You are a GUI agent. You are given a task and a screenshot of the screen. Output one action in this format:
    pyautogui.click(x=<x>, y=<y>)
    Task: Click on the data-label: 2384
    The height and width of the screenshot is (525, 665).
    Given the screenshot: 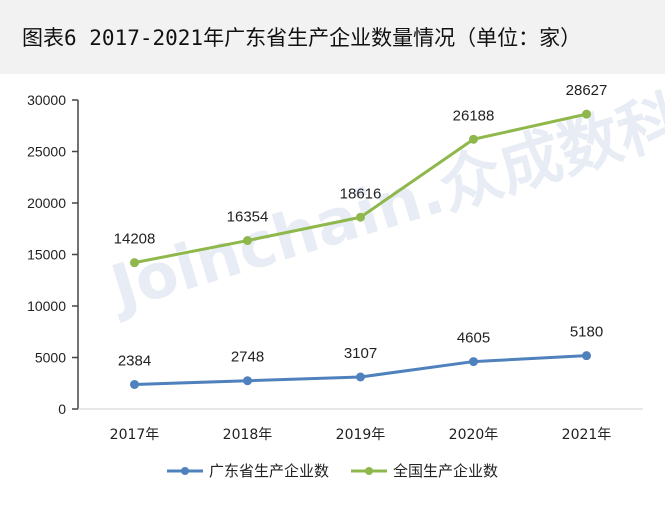 What is the action you would take?
    pyautogui.click(x=134, y=360)
    